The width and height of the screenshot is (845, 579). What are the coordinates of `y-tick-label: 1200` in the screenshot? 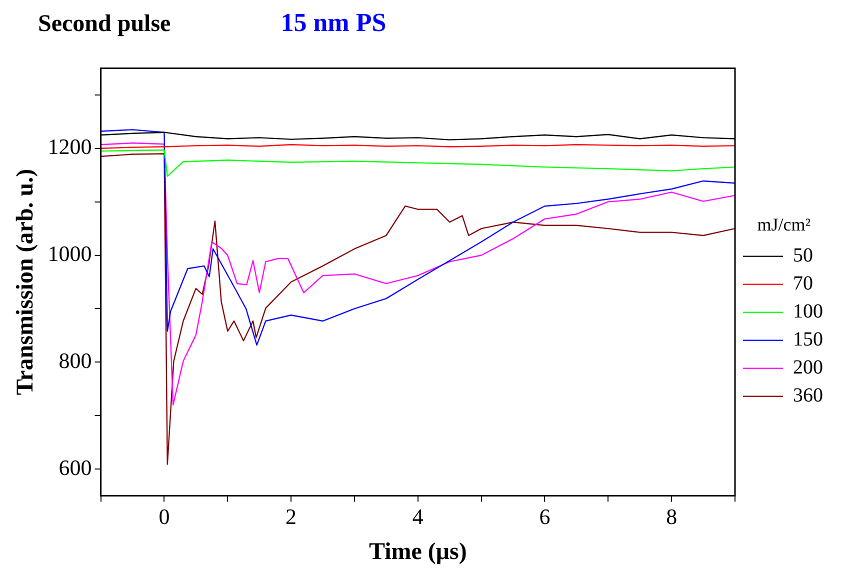 It's located at (70, 147).